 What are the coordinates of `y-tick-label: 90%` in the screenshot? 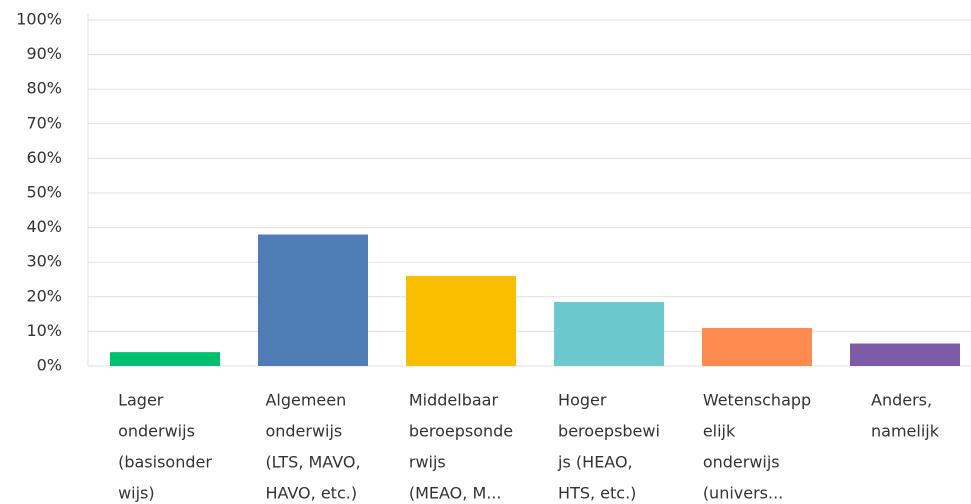 It's located at (44, 53).